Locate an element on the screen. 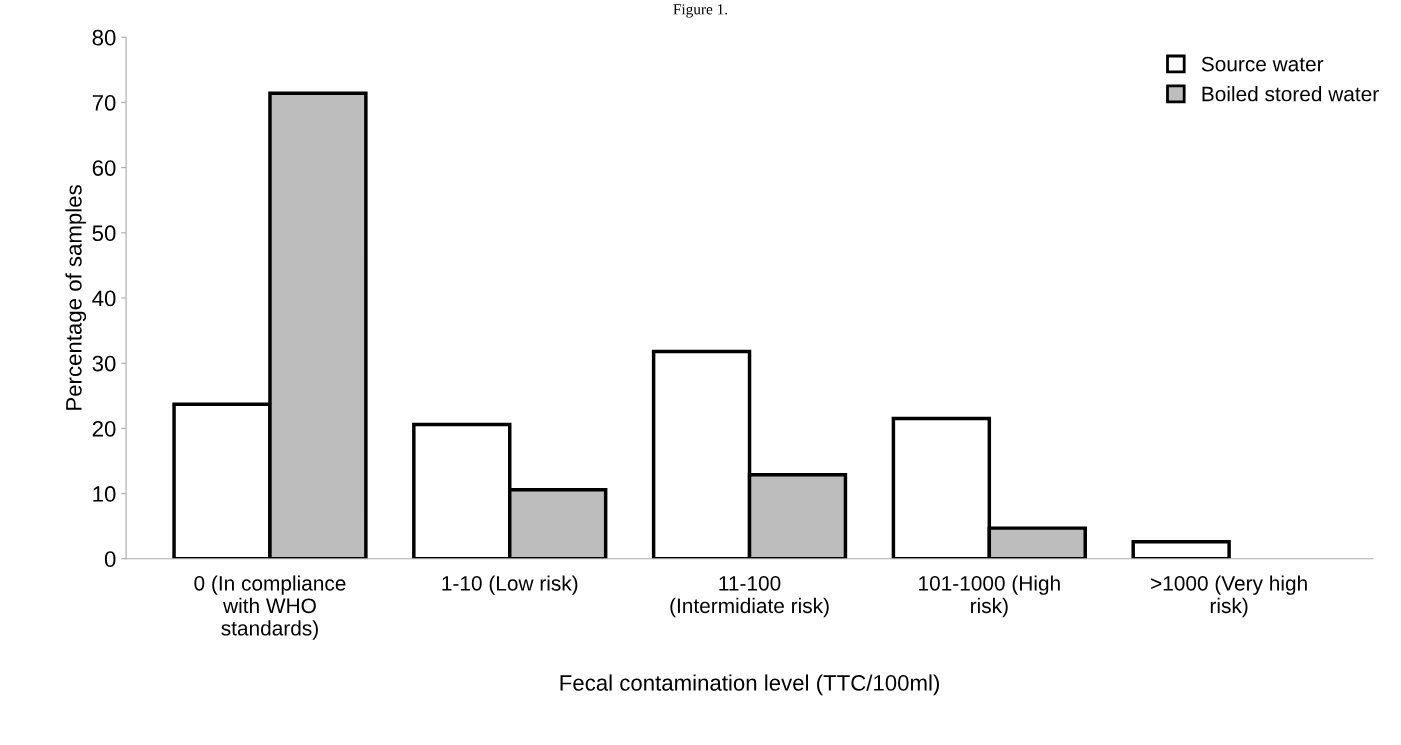  y-tick-label: 10 is located at coordinates (104, 494).